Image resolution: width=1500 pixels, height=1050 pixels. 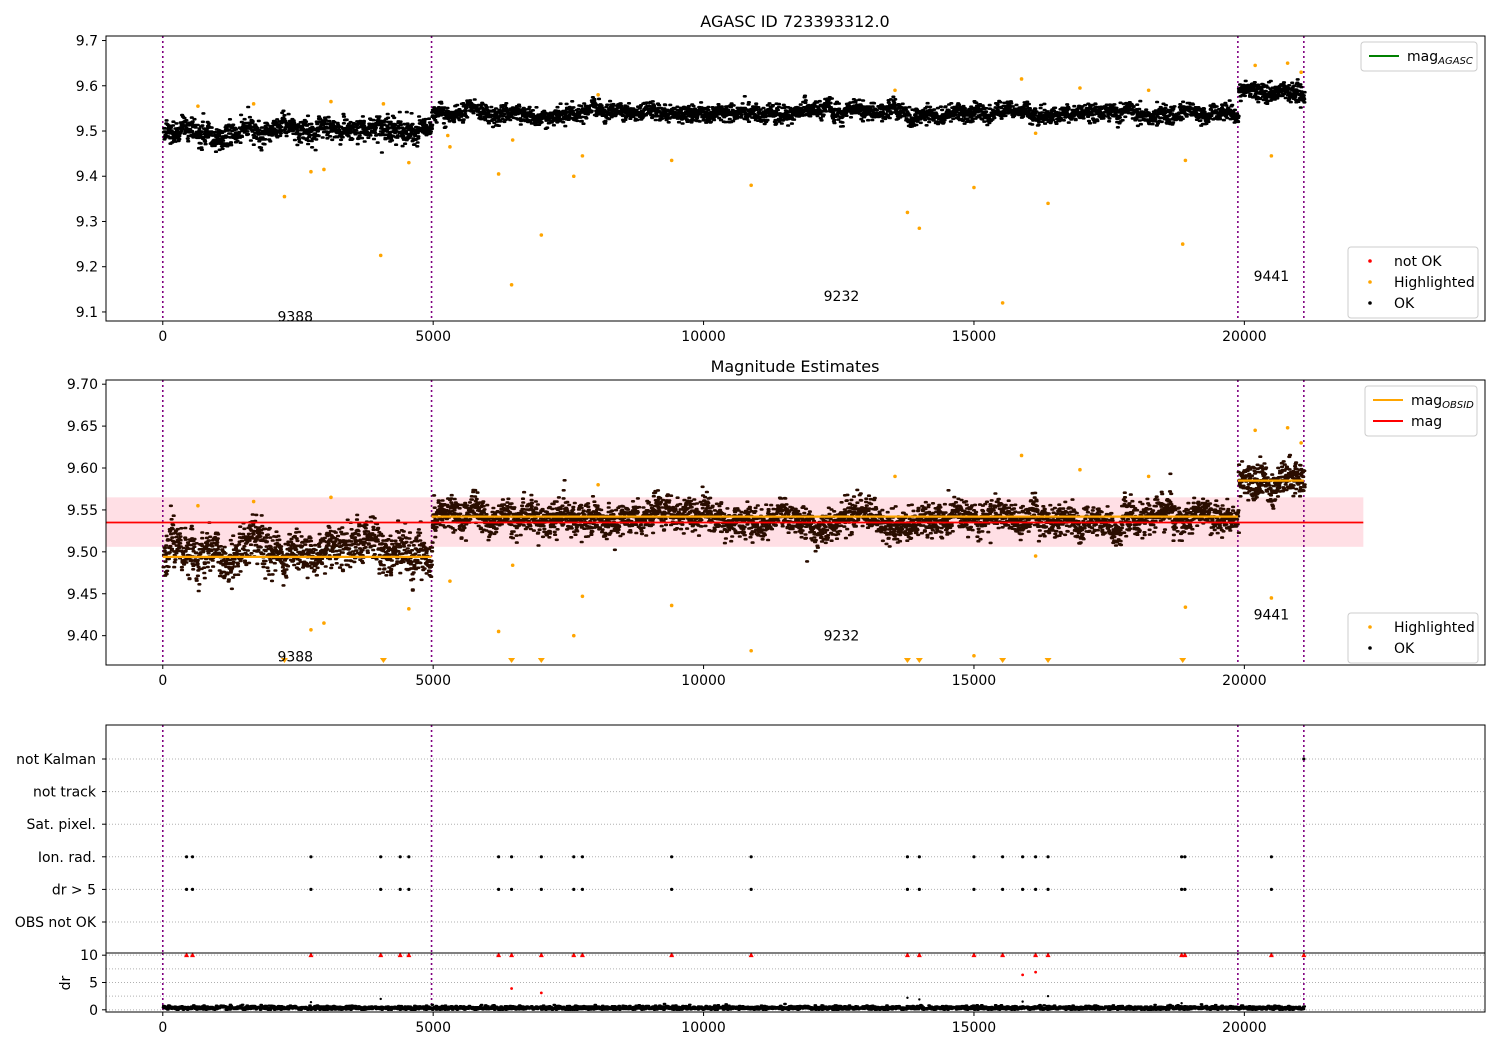 What do you see at coordinates (82, 469) in the screenshot?
I see `y-tick-label-1-4: 9.60` at bounding box center [82, 469].